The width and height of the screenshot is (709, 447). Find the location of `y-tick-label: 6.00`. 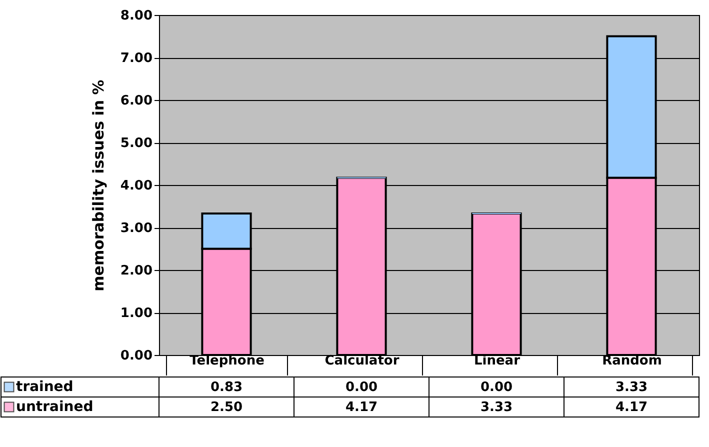

y-tick-label: 6.00 is located at coordinates (136, 101).